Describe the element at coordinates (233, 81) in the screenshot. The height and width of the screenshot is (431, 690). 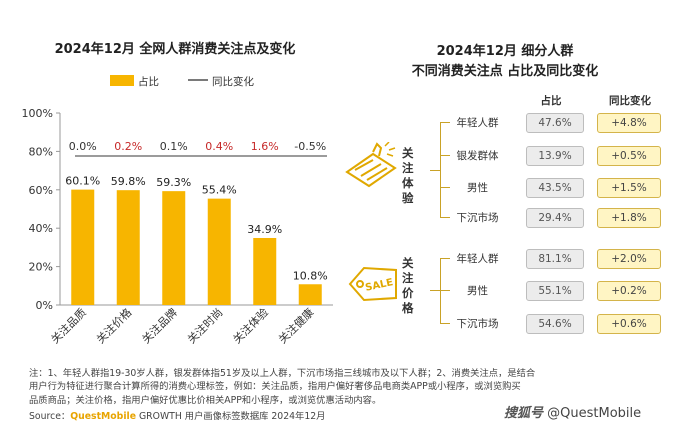
I see `legend-line-label: 同比变化` at that location.